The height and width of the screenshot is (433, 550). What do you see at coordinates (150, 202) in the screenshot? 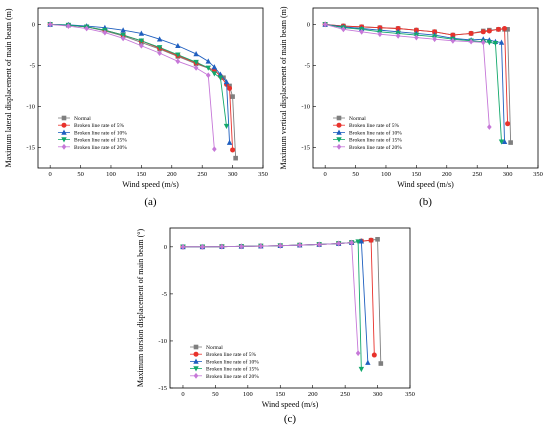
I see `panel-caption: (a)` at bounding box center [150, 202].